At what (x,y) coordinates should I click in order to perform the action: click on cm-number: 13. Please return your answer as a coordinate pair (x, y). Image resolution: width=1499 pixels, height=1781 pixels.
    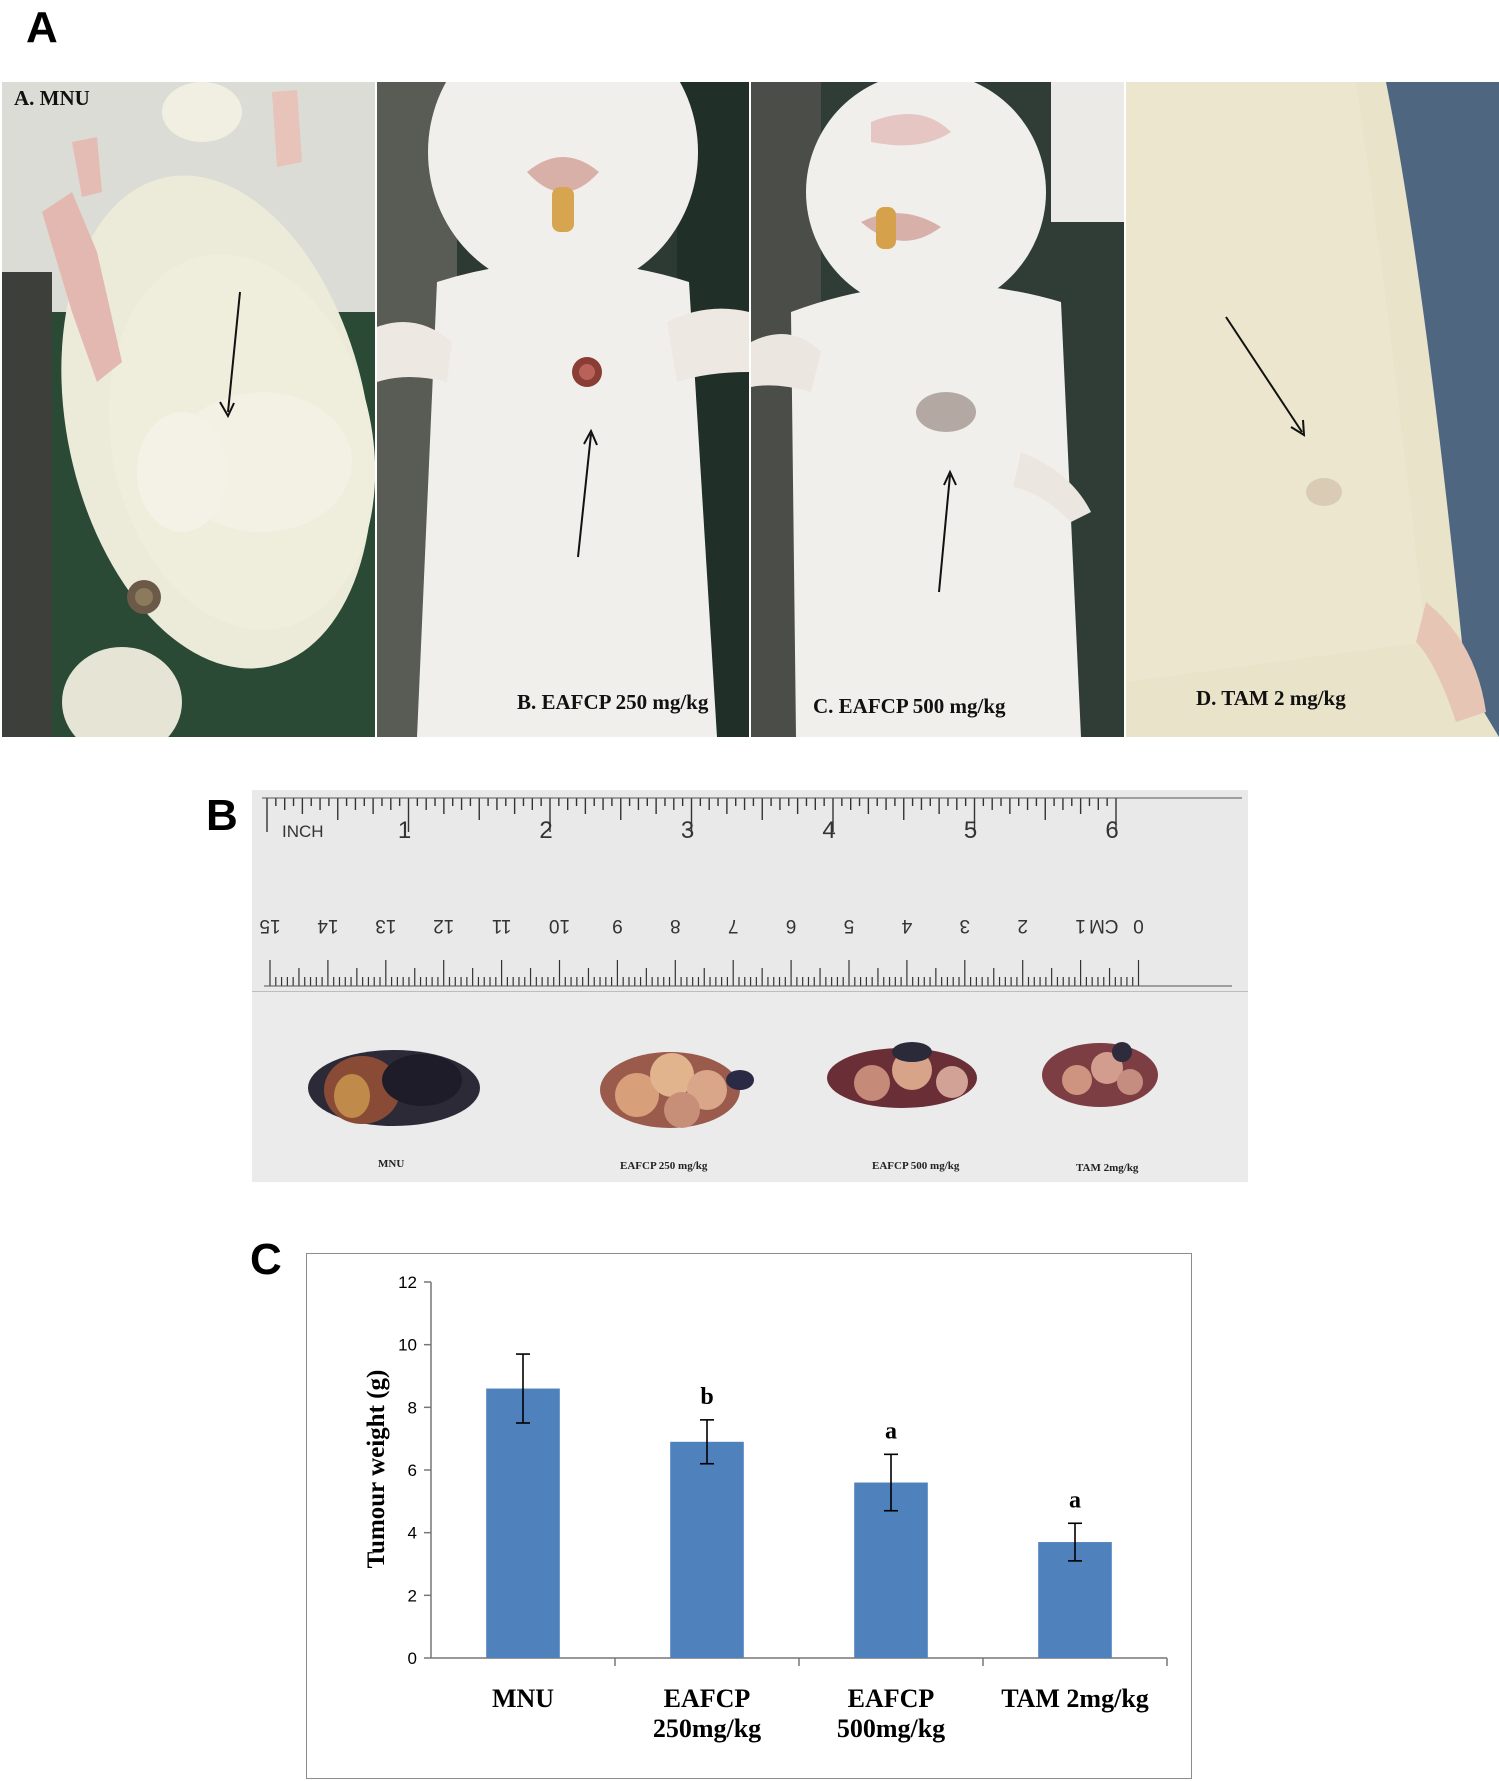
    Looking at the image, I should click on (385, 925).